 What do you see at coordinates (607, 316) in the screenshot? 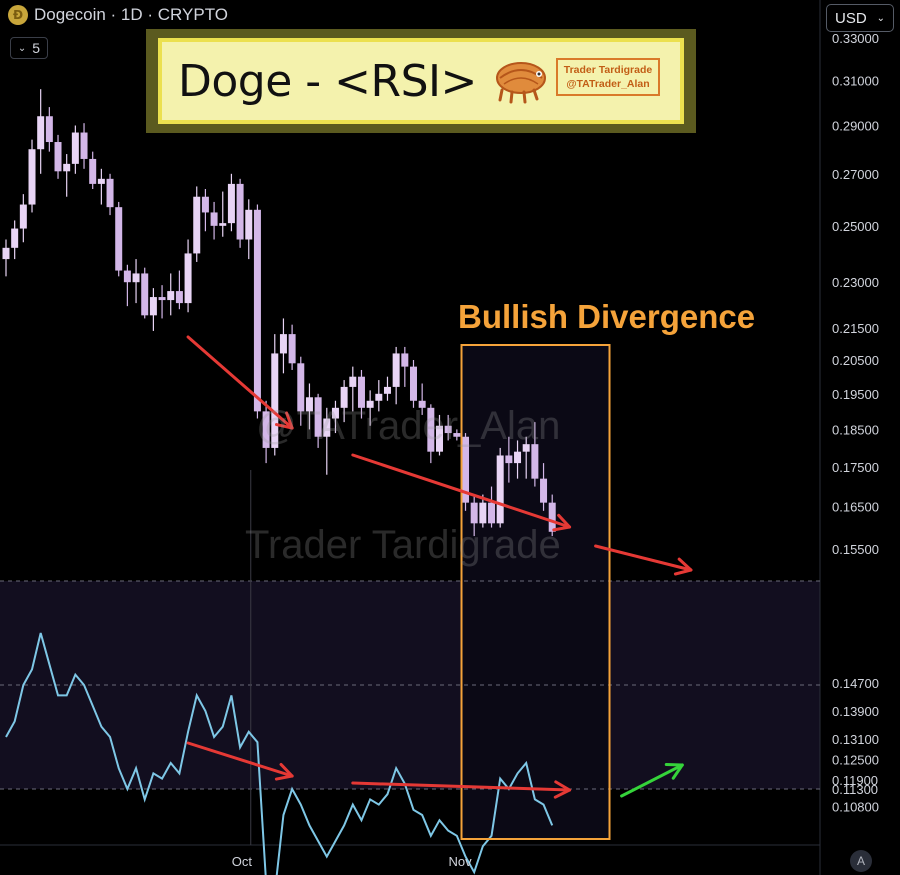
I see `divergence-annotation: Bullish Divergence` at bounding box center [607, 316].